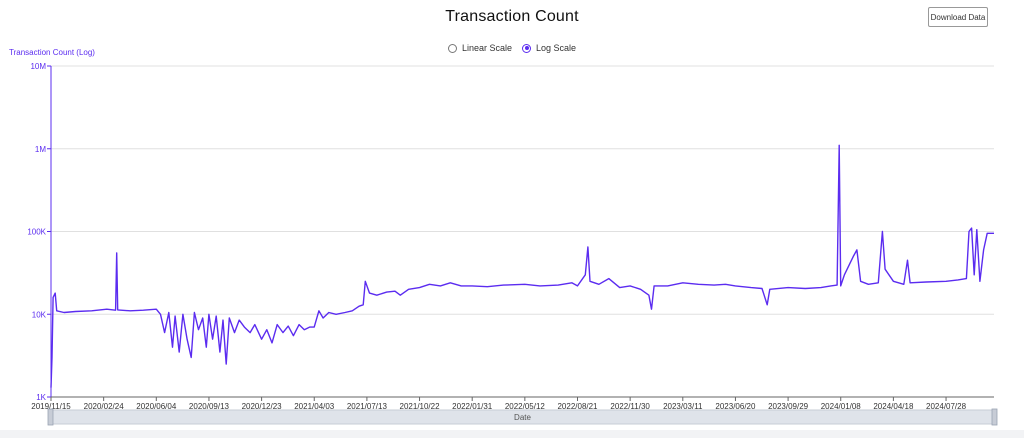 The height and width of the screenshot is (438, 1024). Describe the element at coordinates (51, 406) in the screenshot. I see `x-tick-label: 2019/11/15` at that location.